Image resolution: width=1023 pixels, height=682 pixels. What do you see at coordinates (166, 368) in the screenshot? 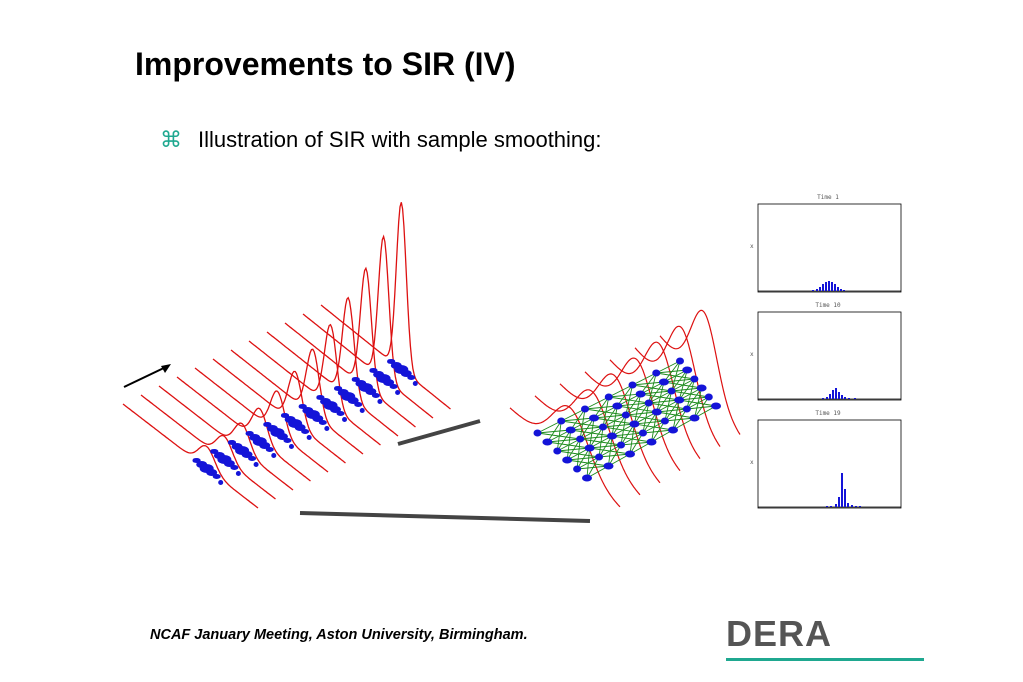
I see `arrow-head-icon` at bounding box center [166, 368].